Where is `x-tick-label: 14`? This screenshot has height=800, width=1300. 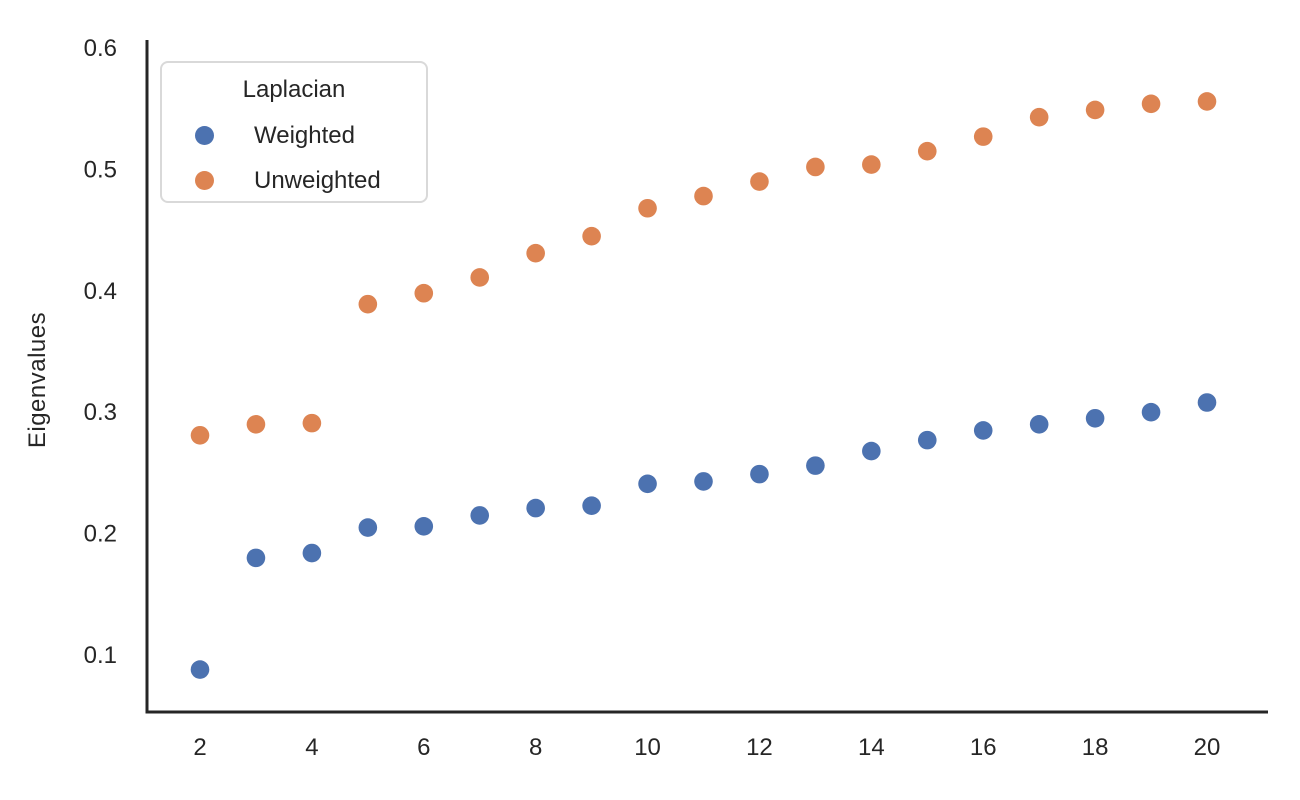 x-tick-label: 14 is located at coordinates (871, 747).